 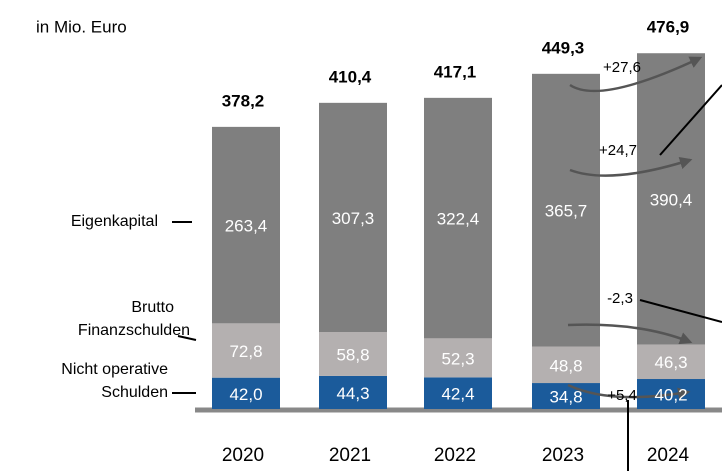 I want to click on arrows, so click(x=635, y=228).